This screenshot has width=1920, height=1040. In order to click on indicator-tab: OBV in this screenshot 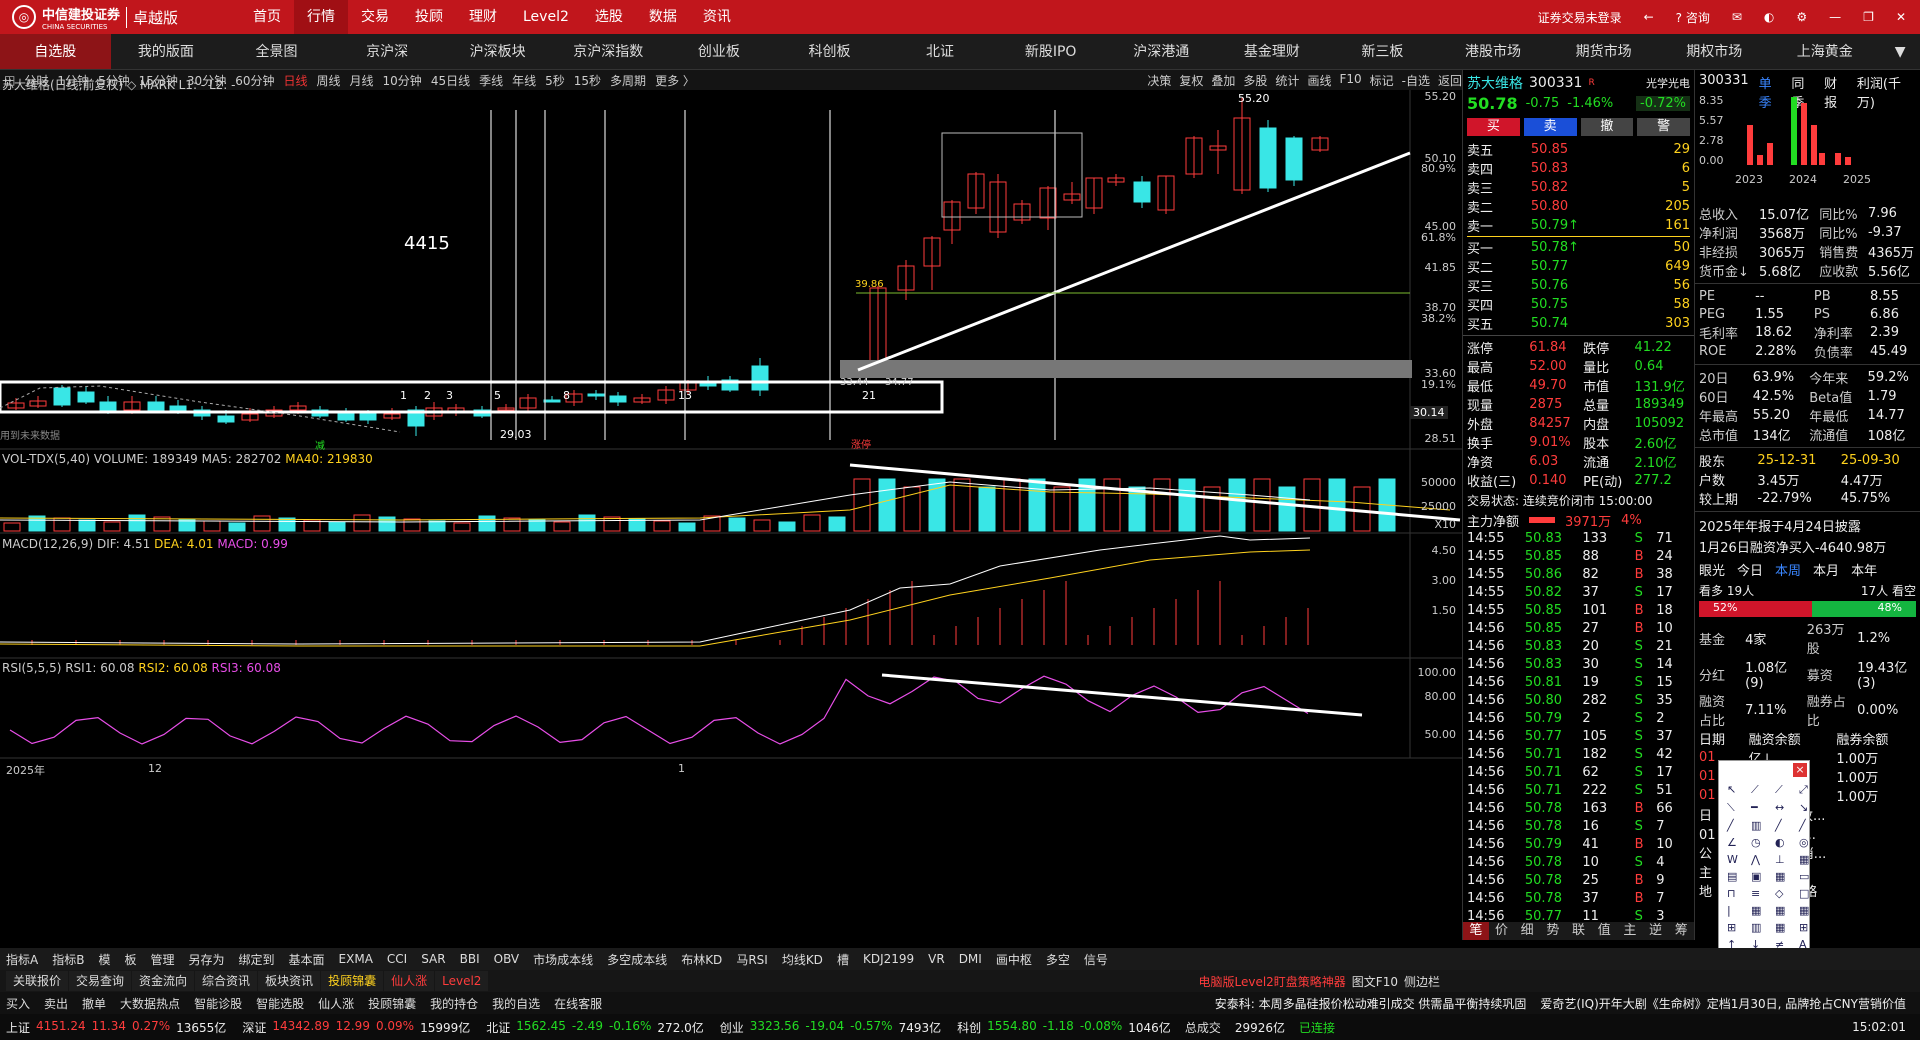, I will do `click(506, 959)`.